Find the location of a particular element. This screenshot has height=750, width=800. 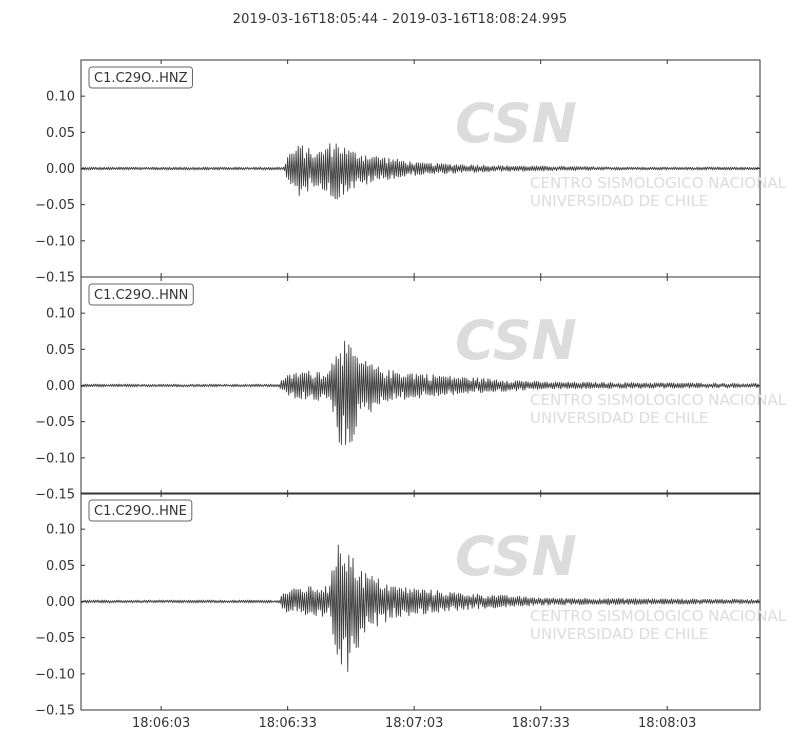

x-tick-label: 18:06:33 is located at coordinates (287, 723).